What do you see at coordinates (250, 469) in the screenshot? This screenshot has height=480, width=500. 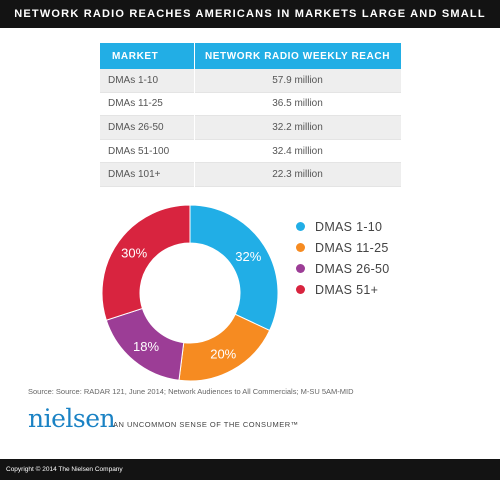 I see `footer-bar: Copyright © 2014 The Nielsen Company` at bounding box center [250, 469].